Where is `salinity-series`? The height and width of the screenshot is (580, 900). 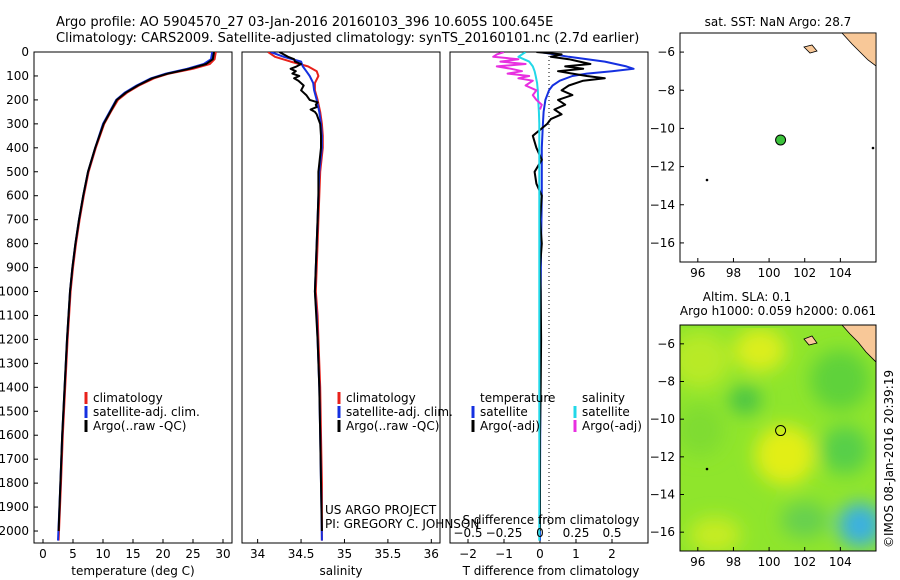 salinity-series is located at coordinates (295, 296).